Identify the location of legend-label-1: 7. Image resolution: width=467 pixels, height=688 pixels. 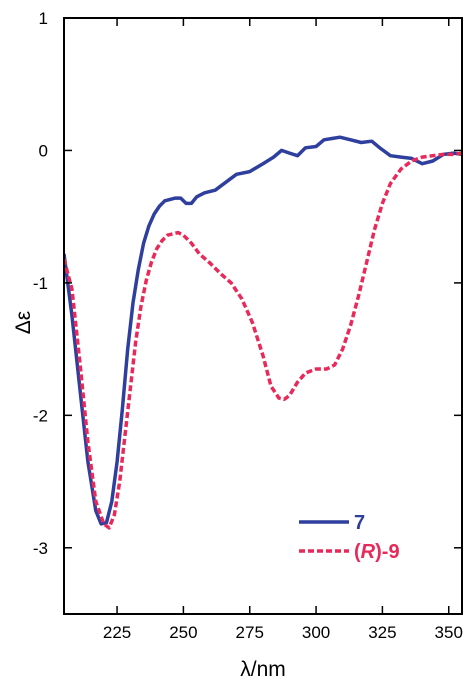
(359, 523).